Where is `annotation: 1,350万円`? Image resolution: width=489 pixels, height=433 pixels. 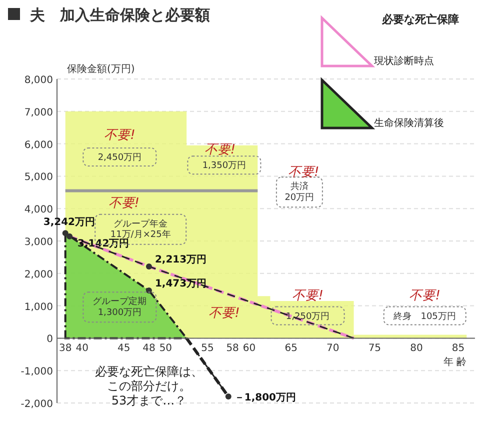 annotation: 1,350万円 is located at coordinates (224, 166).